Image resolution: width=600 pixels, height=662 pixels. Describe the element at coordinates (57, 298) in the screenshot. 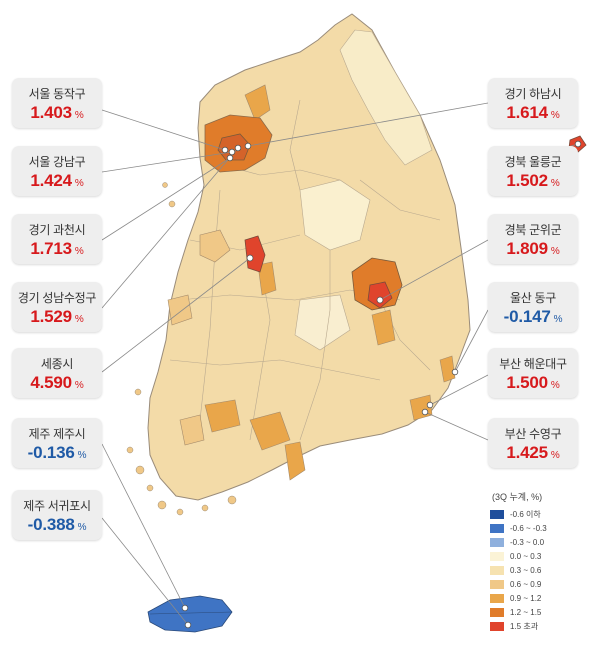

I see `callout-name: 경기 성남수정구` at that location.